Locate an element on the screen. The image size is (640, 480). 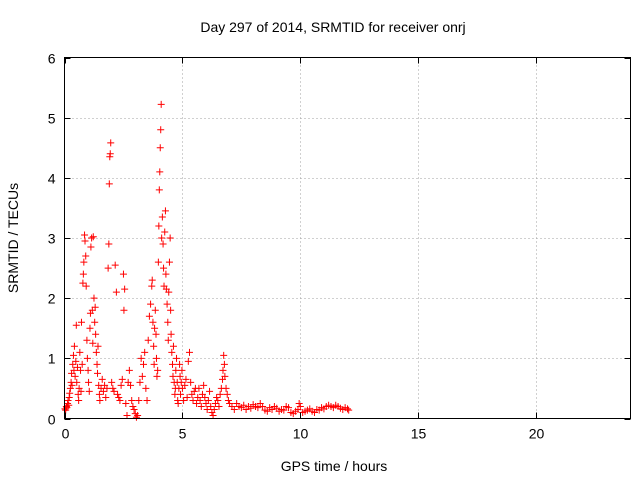
y-tick-label: 4 is located at coordinates (52, 179).